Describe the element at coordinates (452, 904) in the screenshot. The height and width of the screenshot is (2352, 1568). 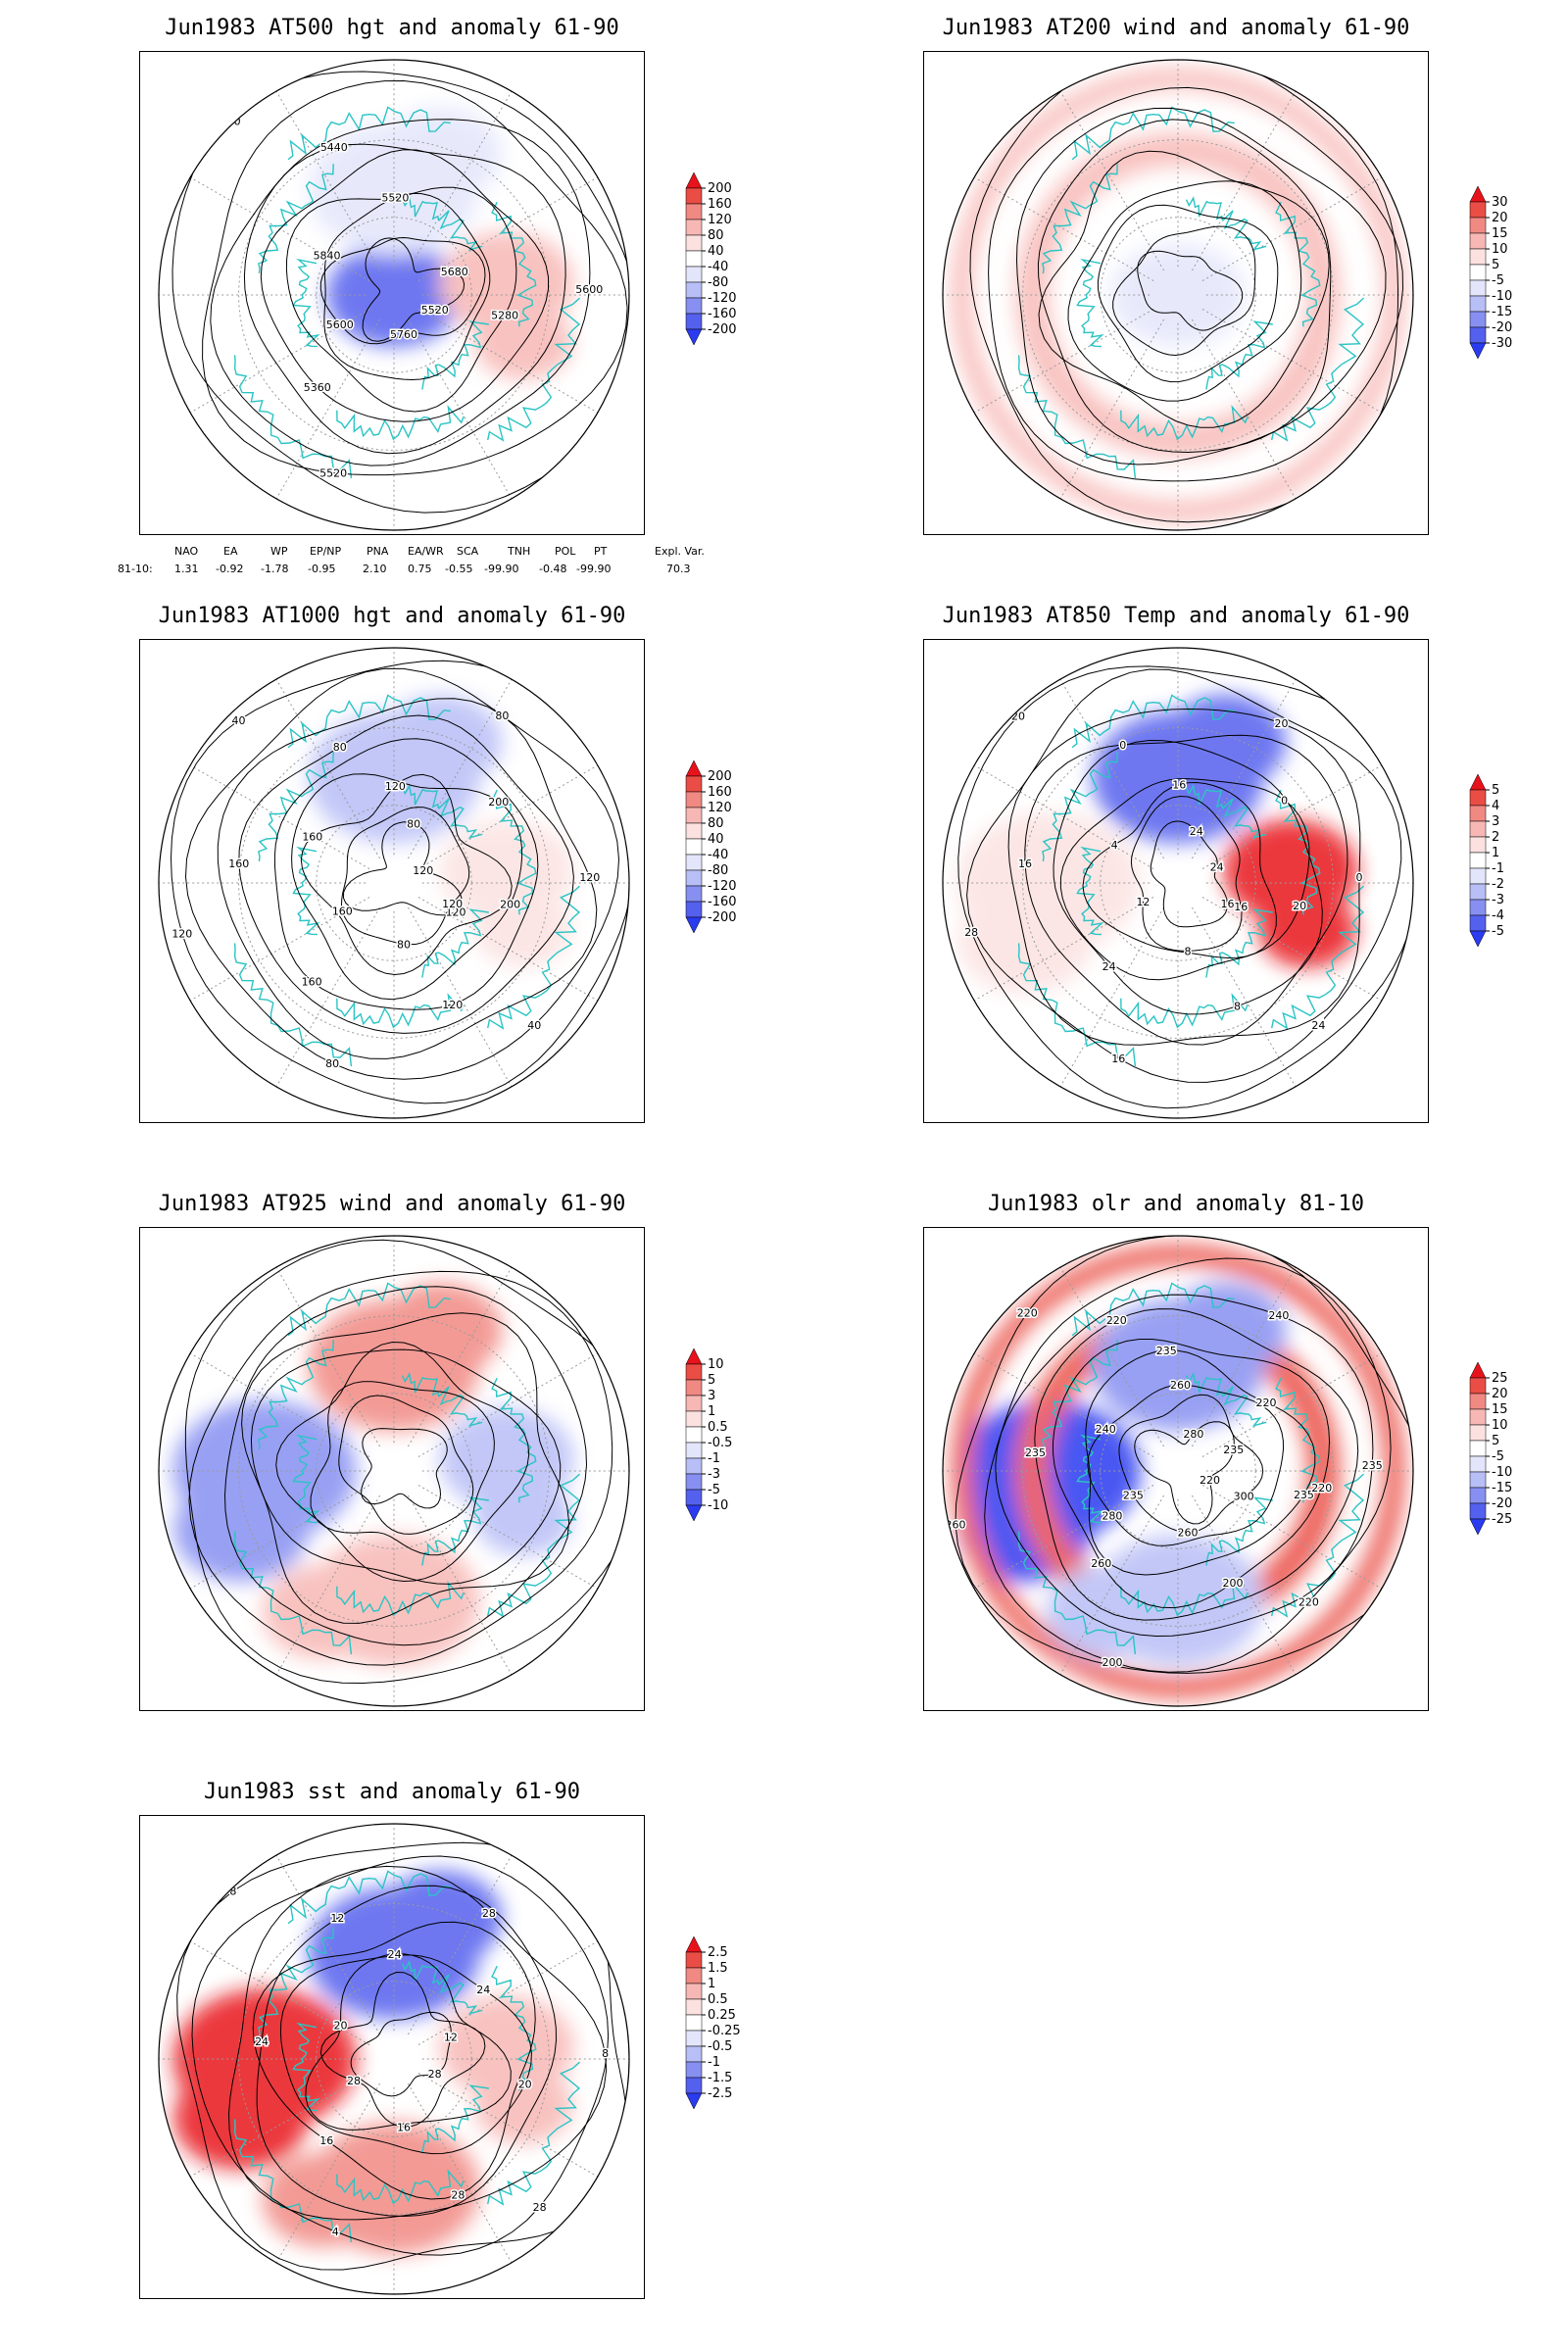
I see `contour-label: 120` at that location.